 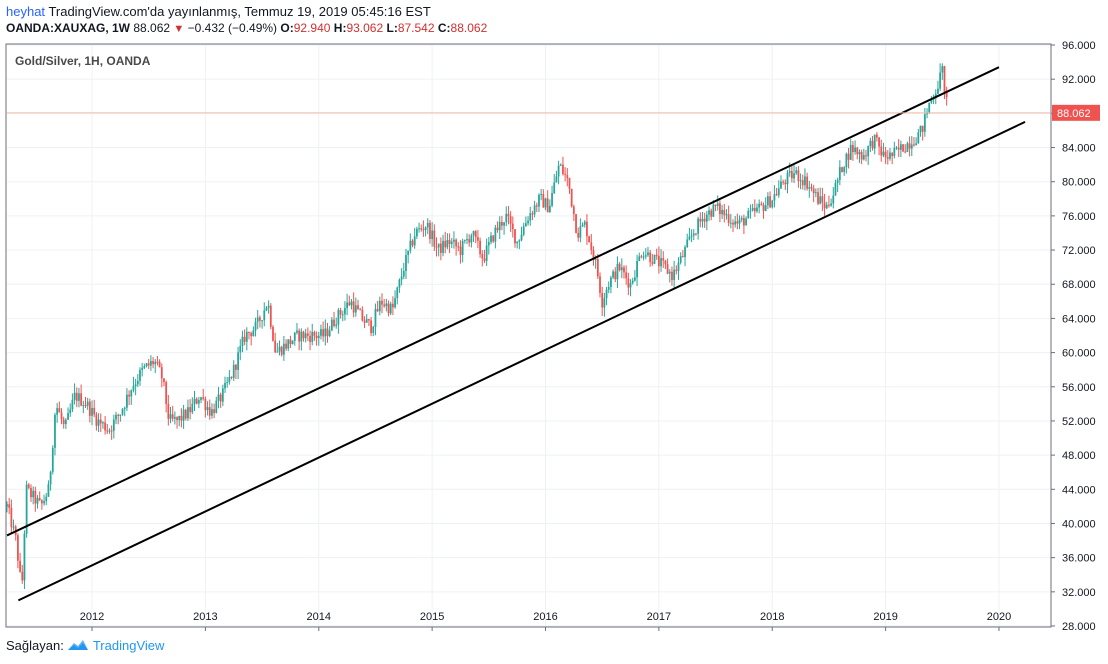 I want to click on x-tick-label: 2017, so click(x=659, y=617).